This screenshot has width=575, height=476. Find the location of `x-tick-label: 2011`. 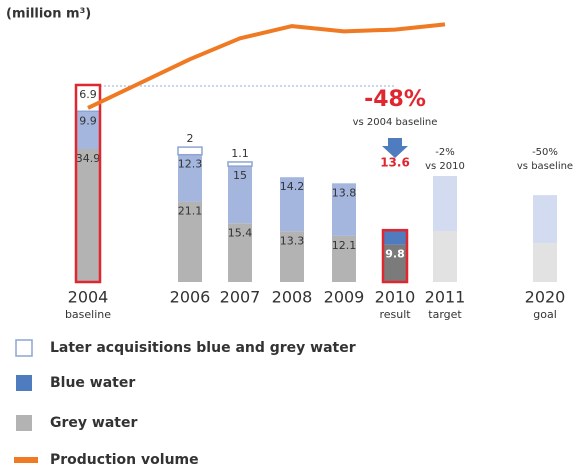

x-tick-label: 2011 is located at coordinates (445, 297).